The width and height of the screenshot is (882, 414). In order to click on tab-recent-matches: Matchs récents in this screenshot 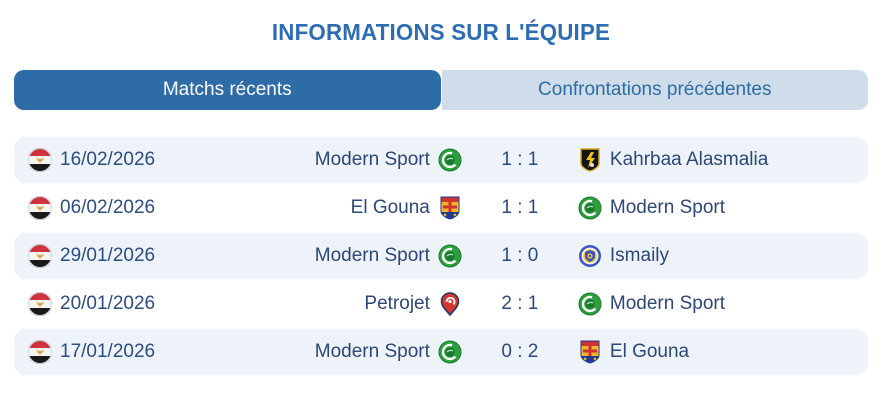, I will do `click(227, 90)`.